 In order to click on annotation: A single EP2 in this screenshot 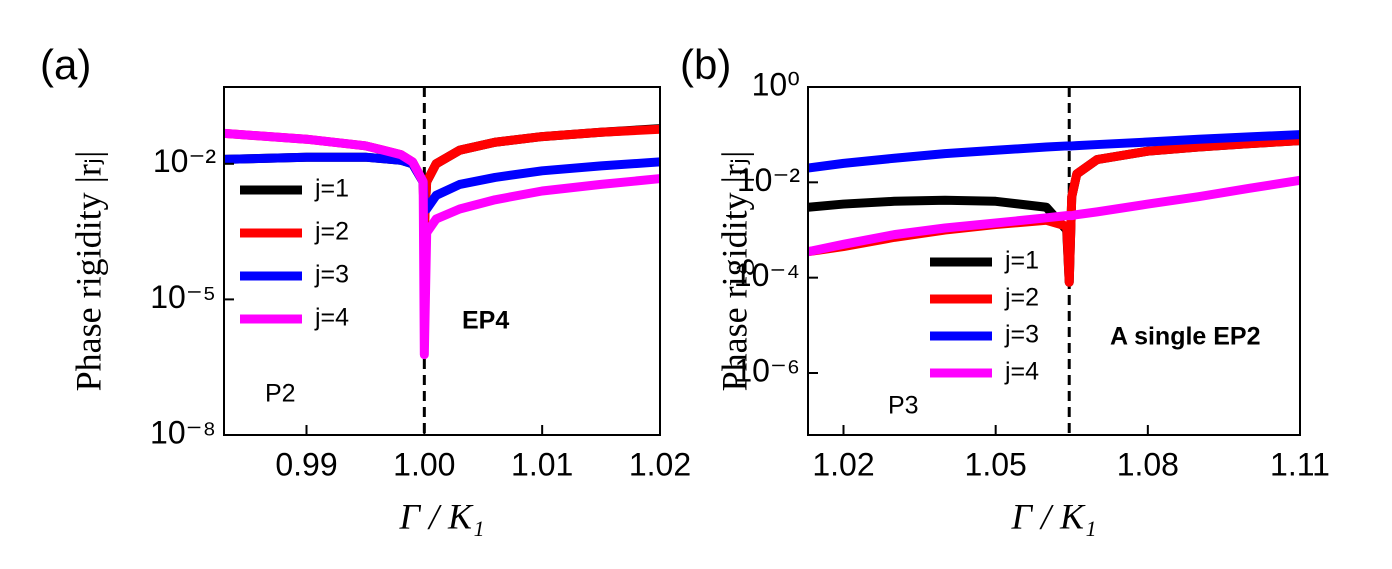, I will do `click(1185, 337)`.